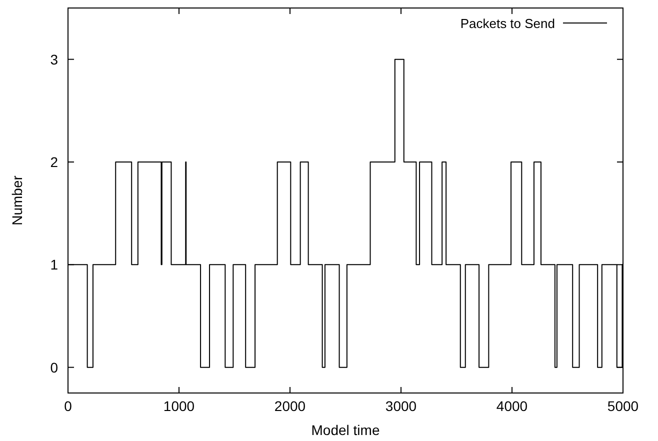 The width and height of the screenshot is (658, 441). I want to click on x-tick-label: 3000, so click(401, 406).